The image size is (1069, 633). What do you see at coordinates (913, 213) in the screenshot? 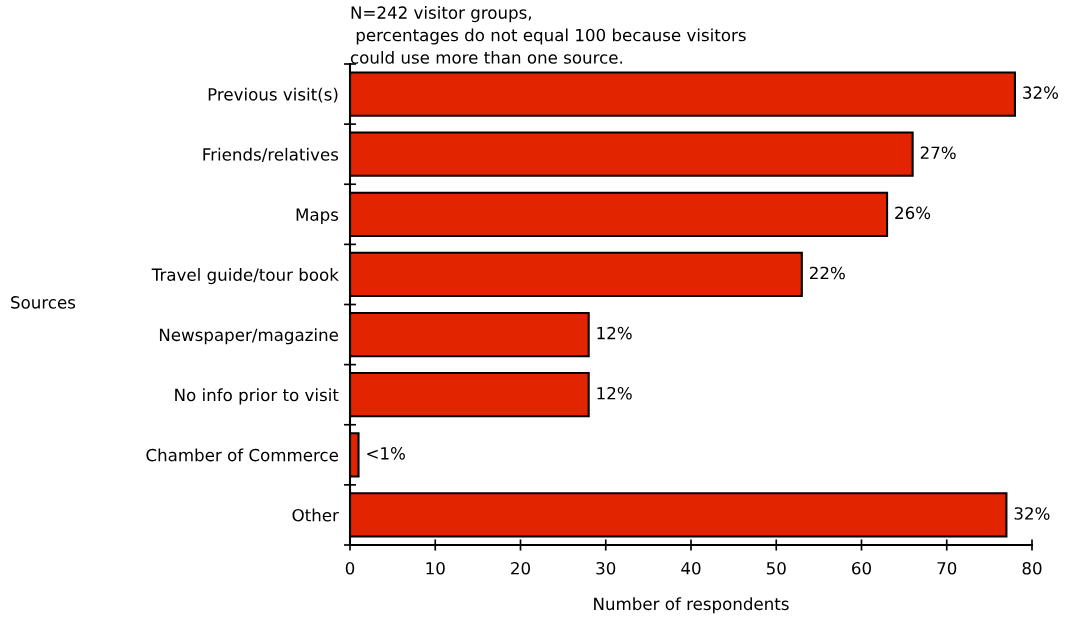
I see `annotation: 26%` at bounding box center [913, 213].